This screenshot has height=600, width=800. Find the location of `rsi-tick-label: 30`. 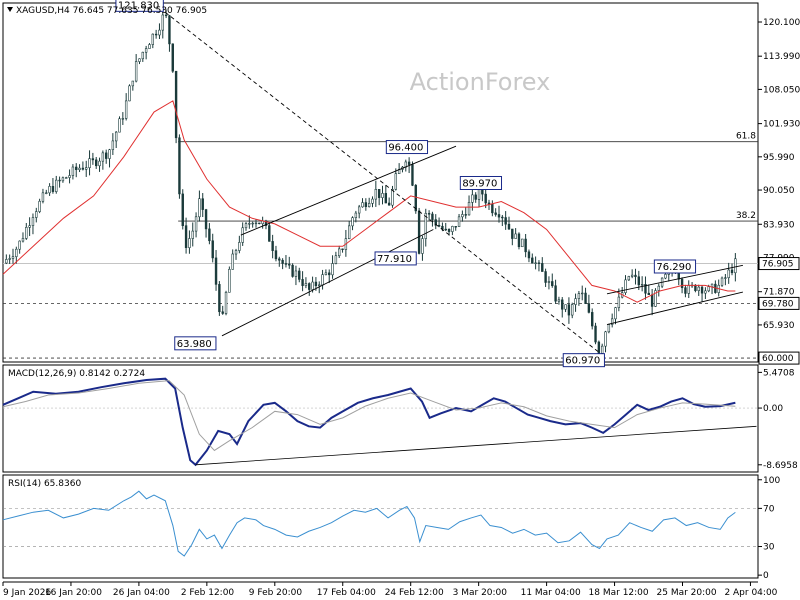

rsi-tick-label: 30 is located at coordinates (769, 548).